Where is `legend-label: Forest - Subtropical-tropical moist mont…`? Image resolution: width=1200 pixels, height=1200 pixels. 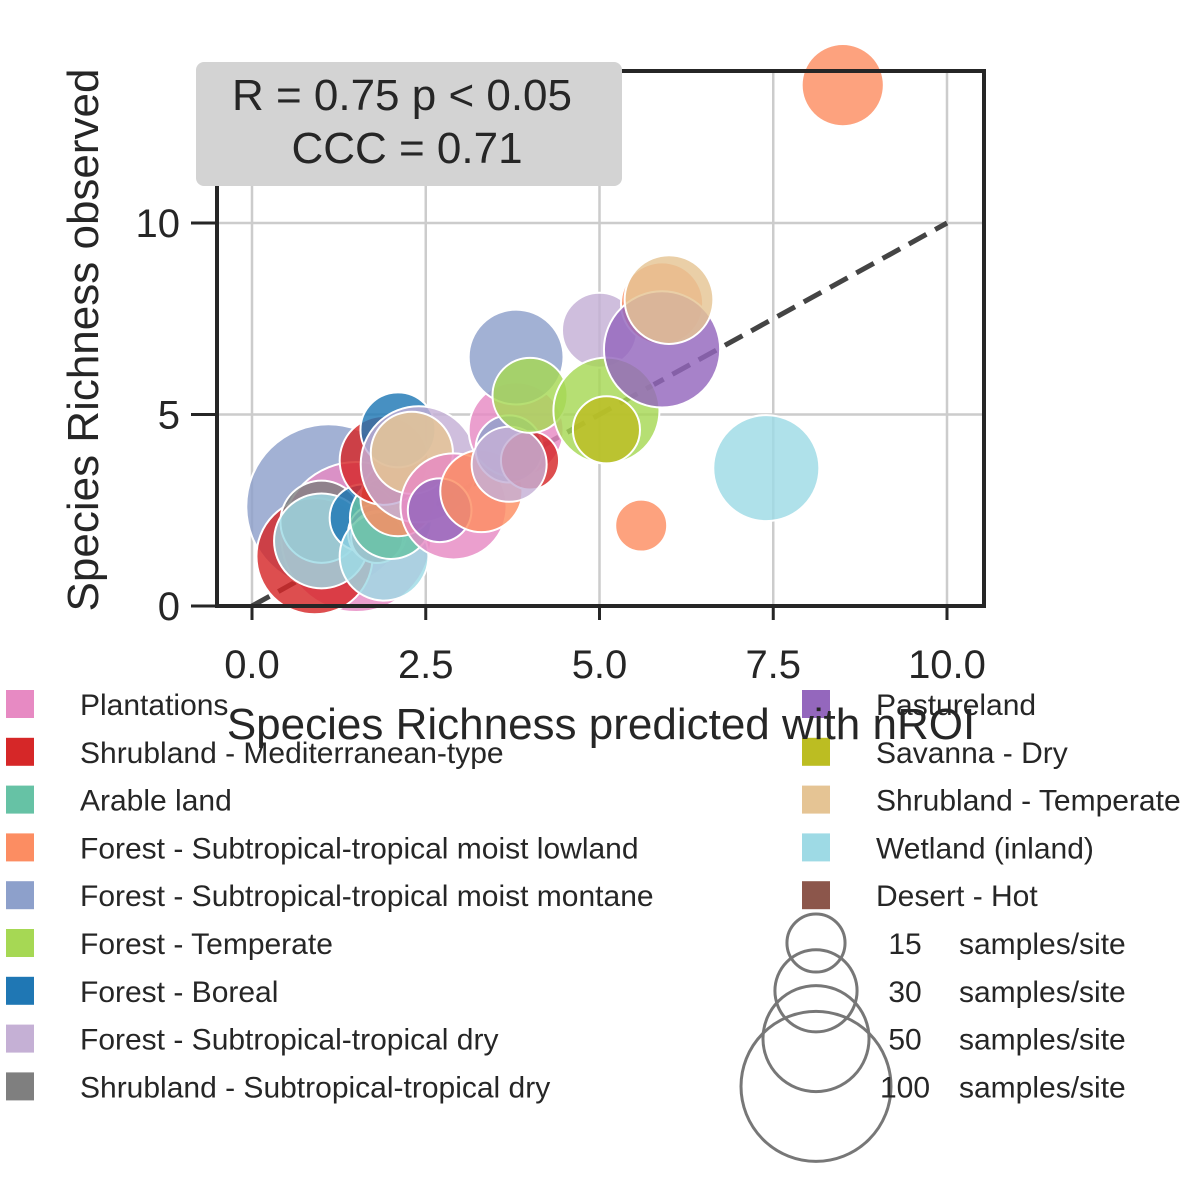 legend-label: Forest - Subtropical-tropical moist mont… is located at coordinates (367, 896).